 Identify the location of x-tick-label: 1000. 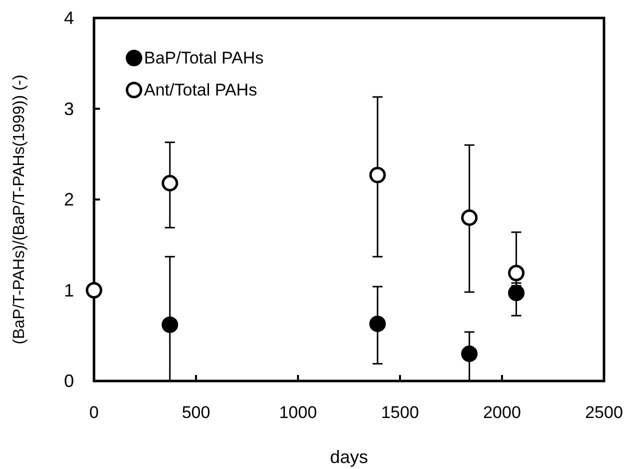
(298, 412).